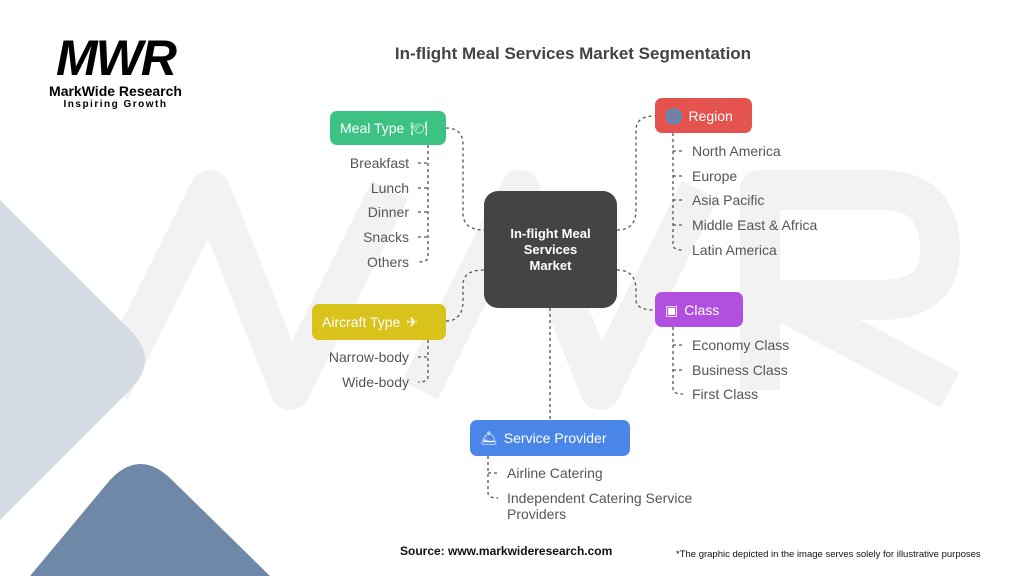 The image size is (1024, 576). Describe the element at coordinates (710, 115) in the screenshot. I see `region-label: Region` at that location.